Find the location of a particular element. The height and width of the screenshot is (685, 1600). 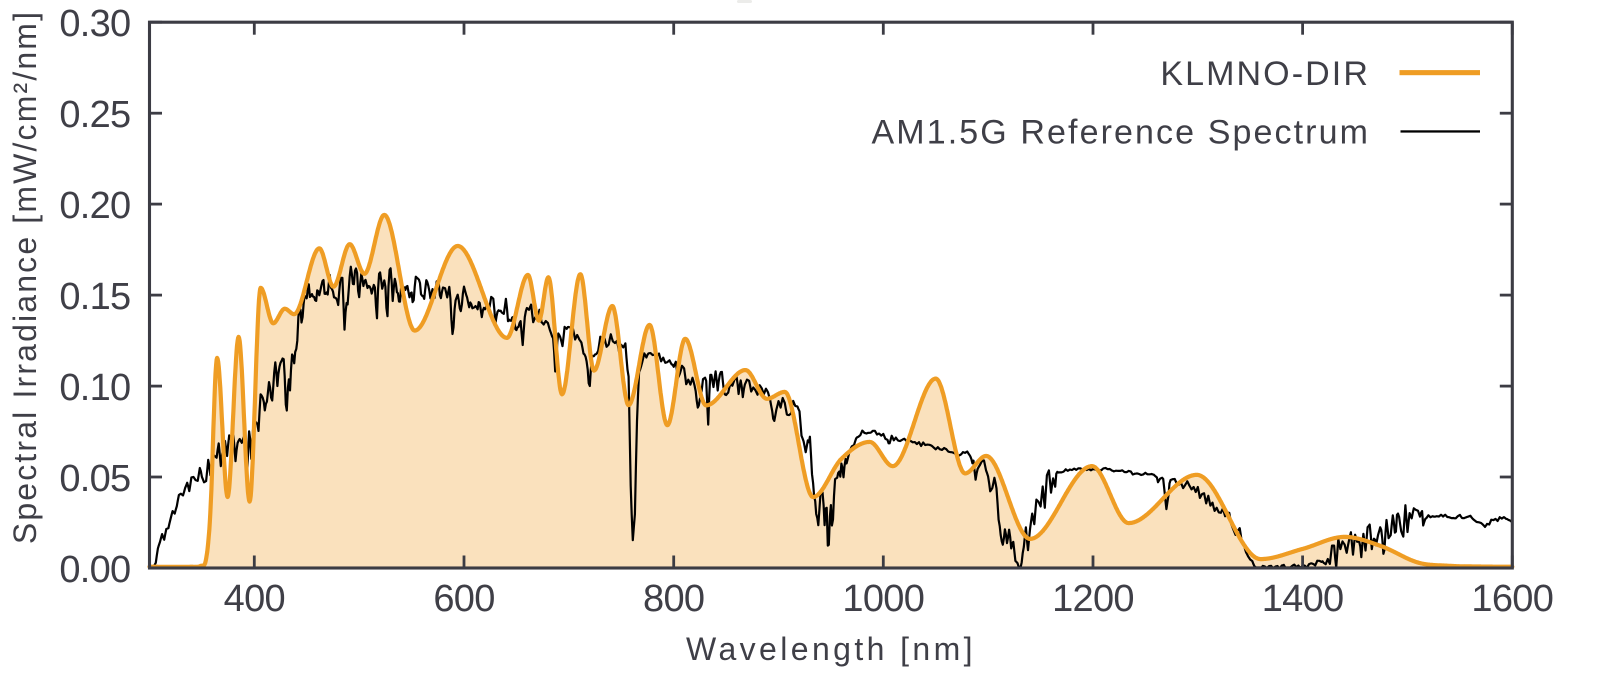

svg-text: 0.15 is located at coordinates (94, 297).